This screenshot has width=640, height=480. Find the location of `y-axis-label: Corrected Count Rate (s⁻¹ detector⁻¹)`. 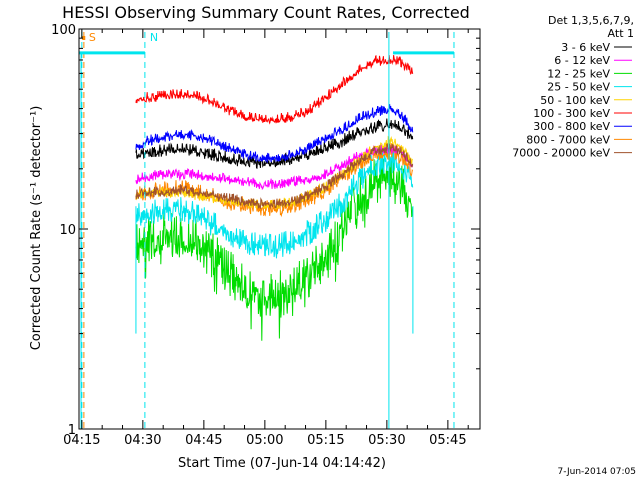

y-axis-label: Corrected Count Rate (s⁻¹ detector⁻¹) is located at coordinates (36, 228).